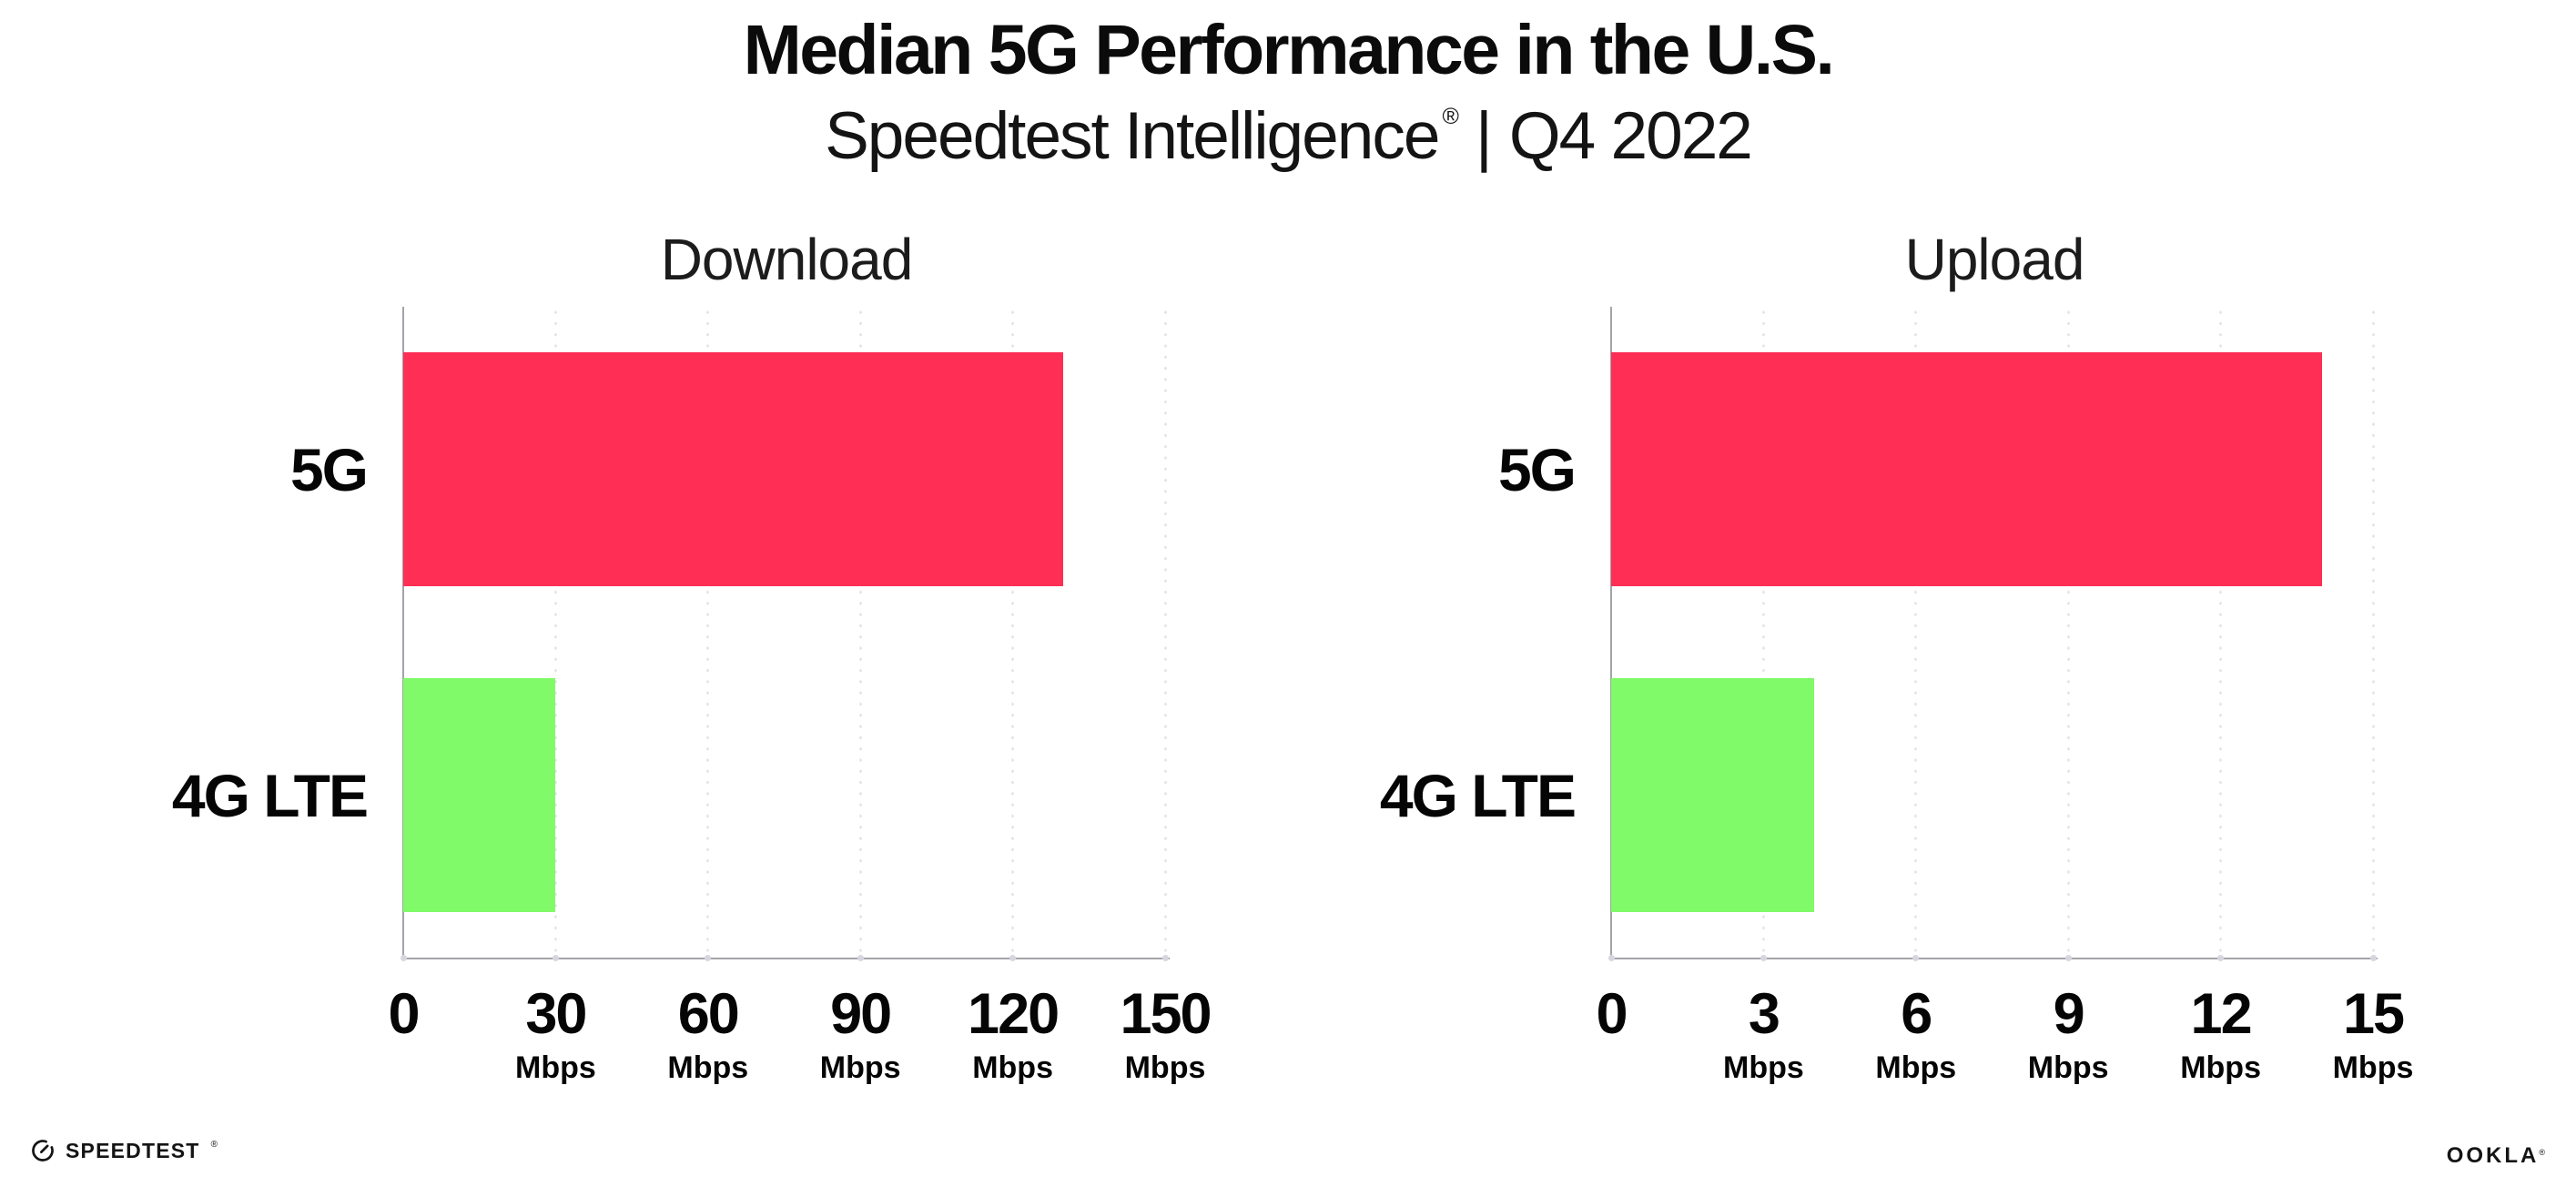  I want to click on x-tick-9: 9 Mbps, so click(2068, 1033).